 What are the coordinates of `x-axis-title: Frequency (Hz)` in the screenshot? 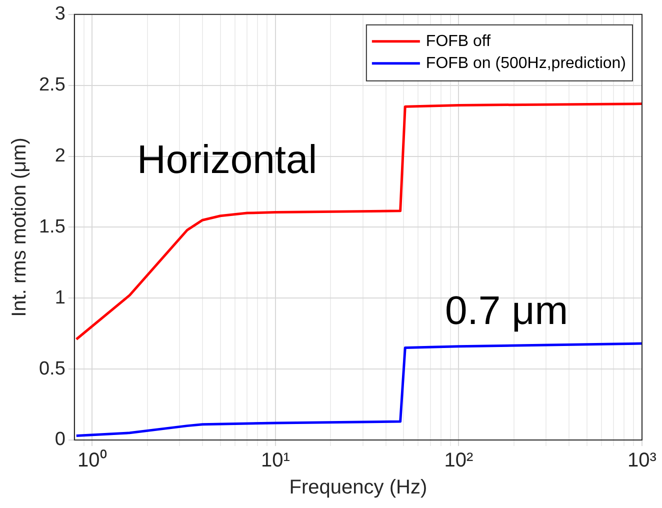 It's located at (358, 487).